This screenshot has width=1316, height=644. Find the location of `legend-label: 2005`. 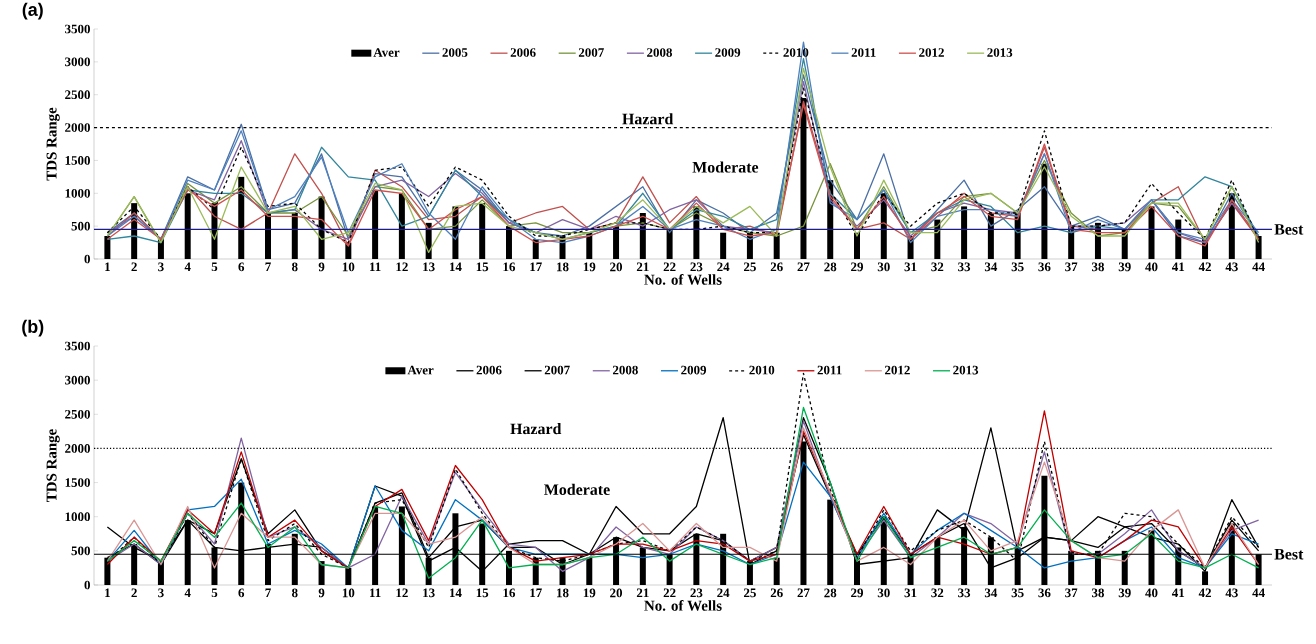

legend-label: 2005 is located at coordinates (455, 52).